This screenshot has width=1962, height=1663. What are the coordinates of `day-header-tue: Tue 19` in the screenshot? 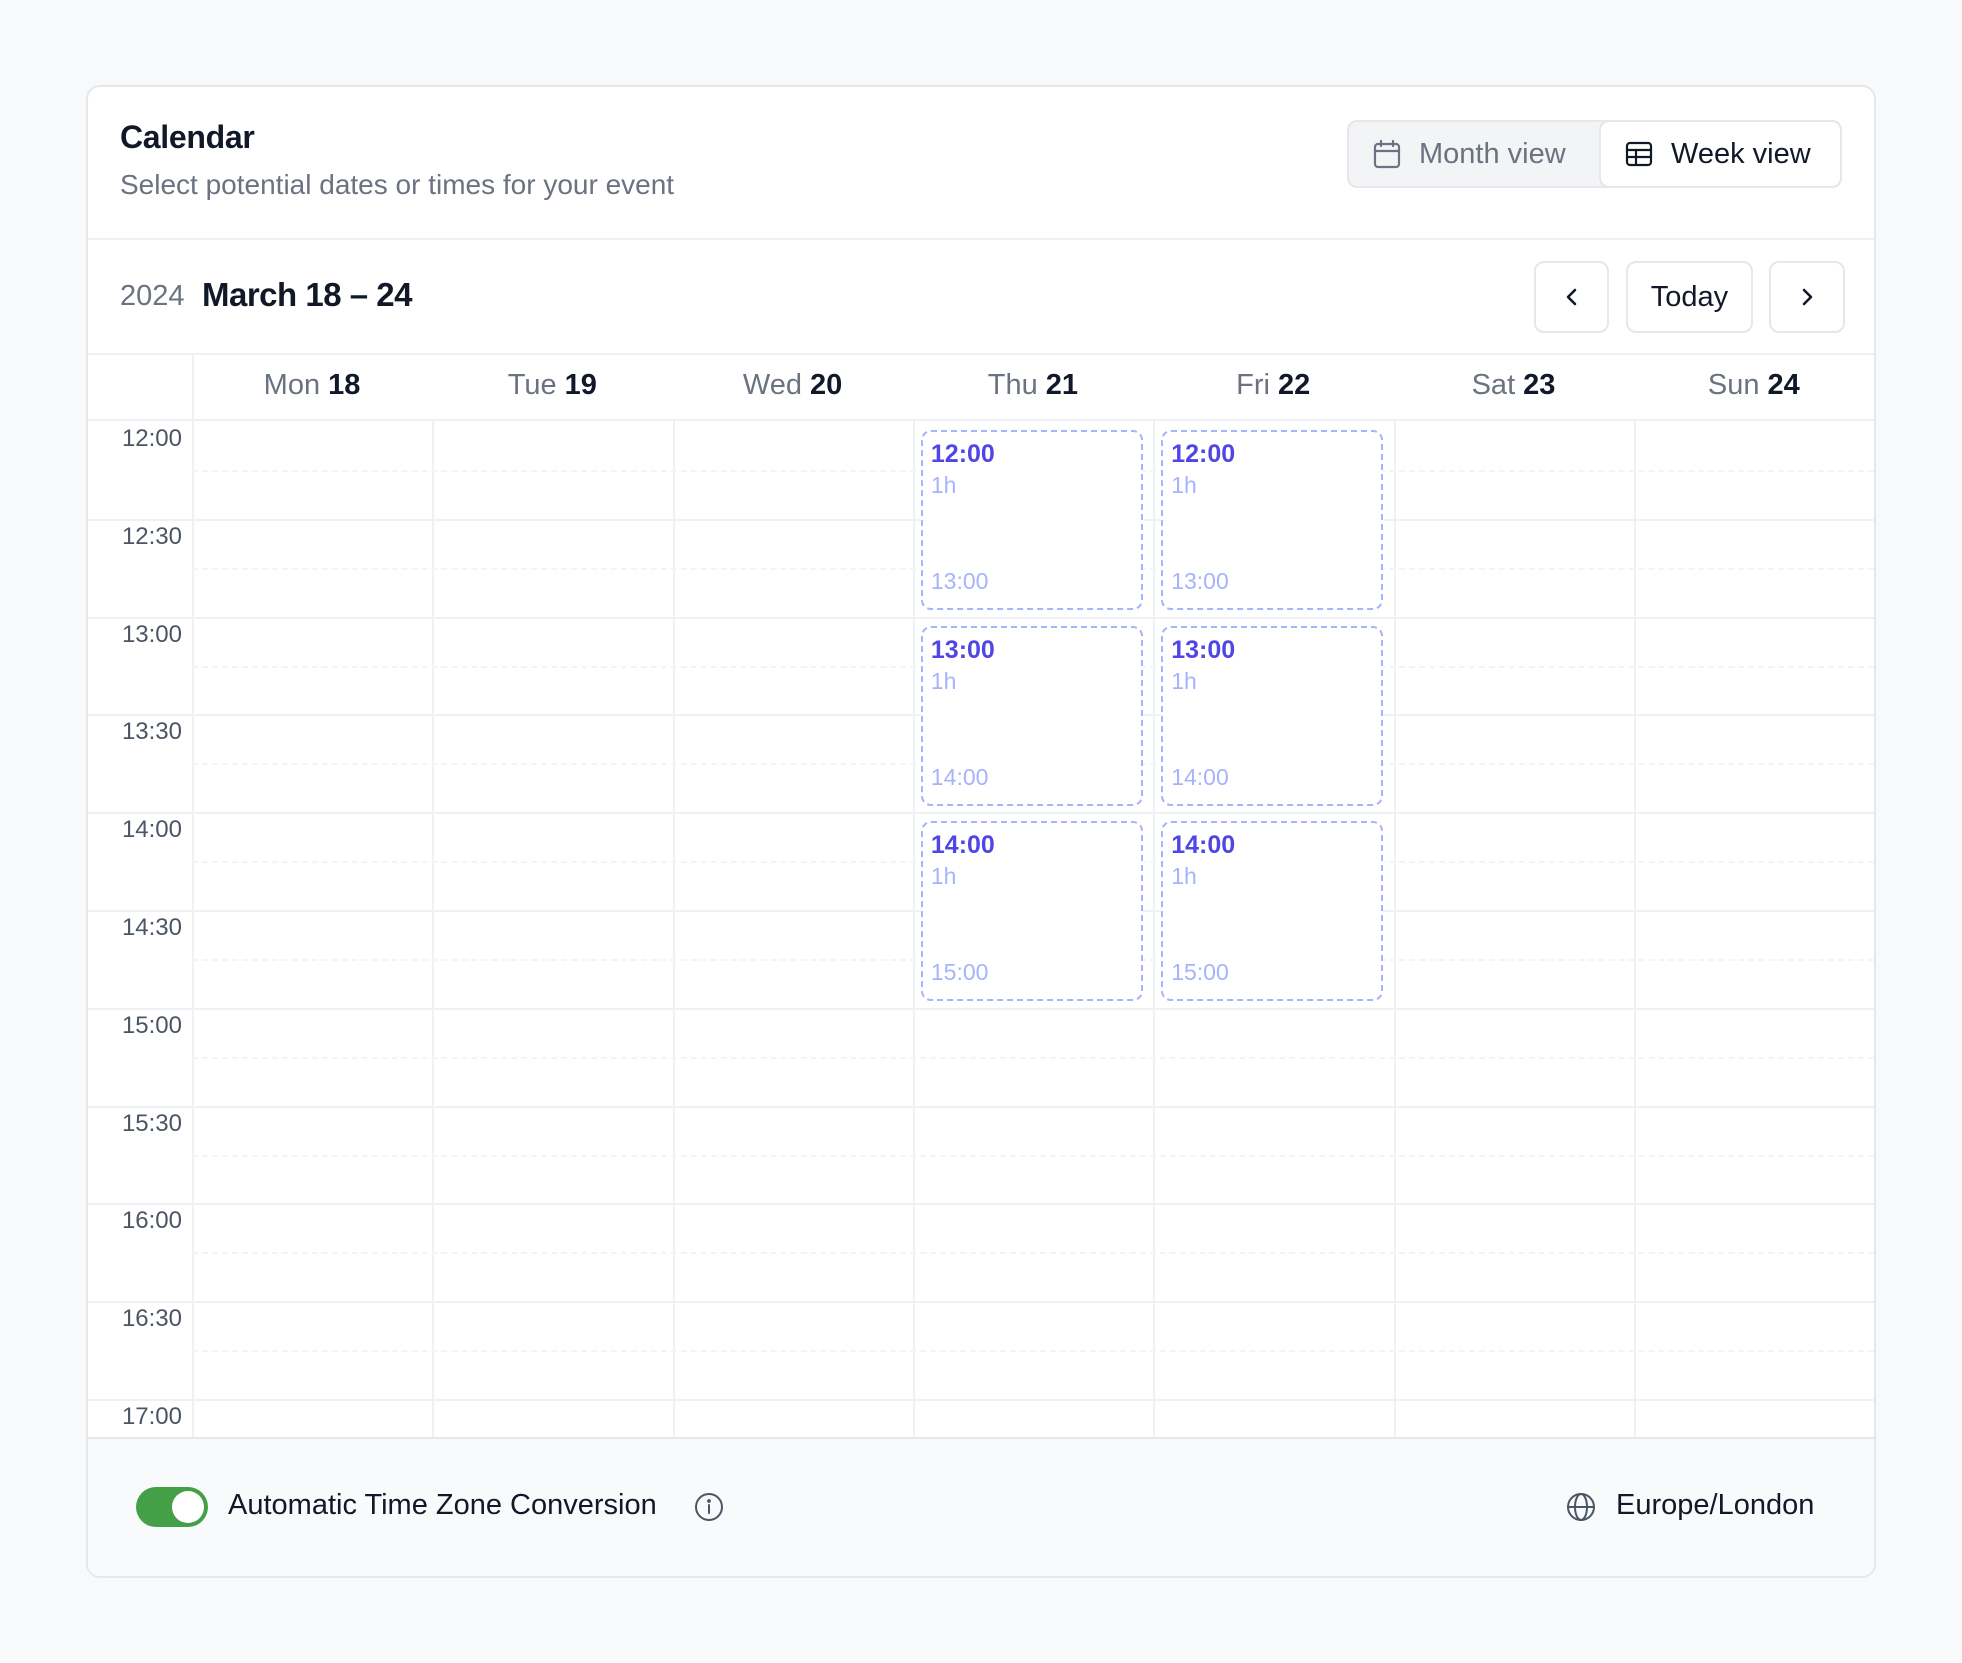 It's located at (552, 385).